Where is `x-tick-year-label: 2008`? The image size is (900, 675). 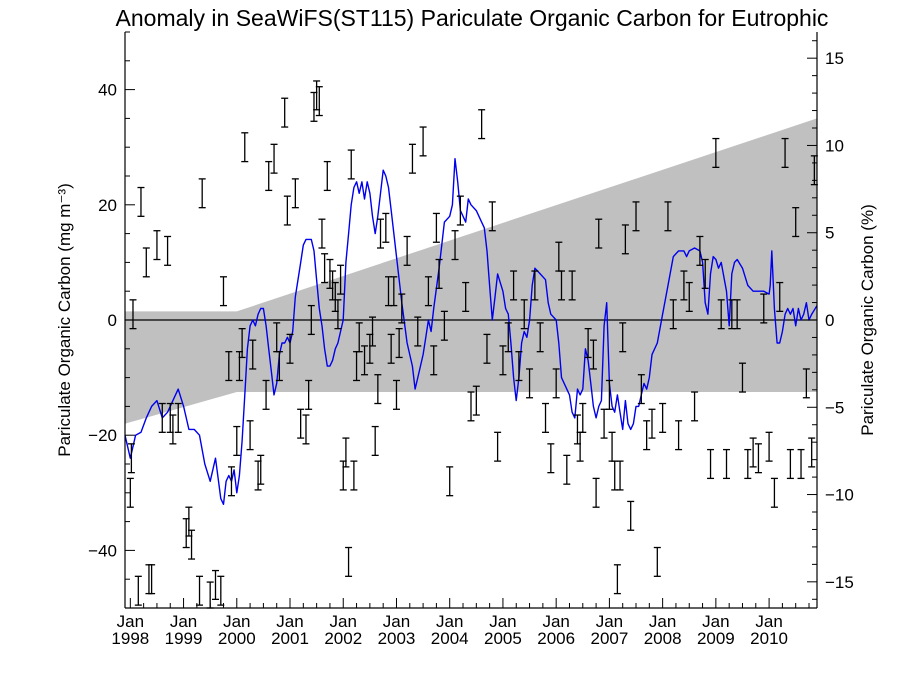
x-tick-year-label: 2008 is located at coordinates (663, 638).